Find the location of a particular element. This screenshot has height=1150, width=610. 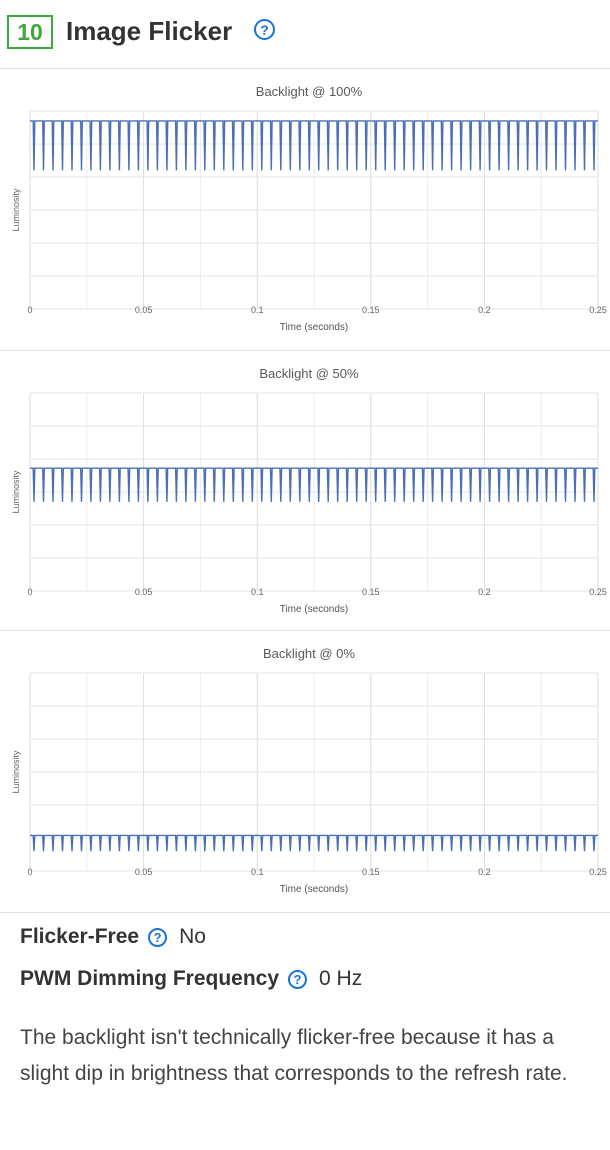

section-title: Image Flicker is located at coordinates (149, 31).